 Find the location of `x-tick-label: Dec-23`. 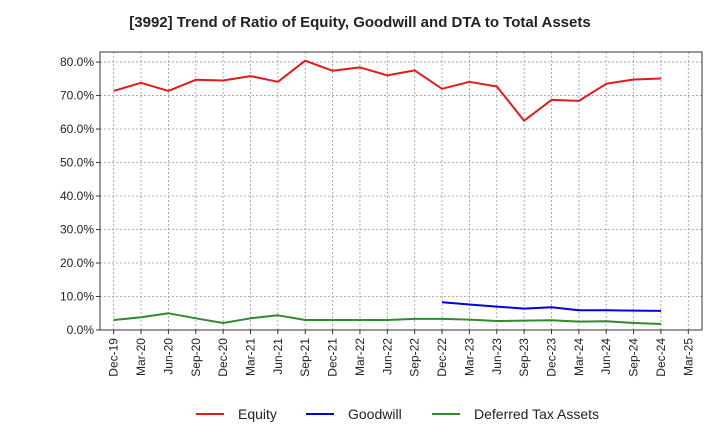

x-tick-label: Dec-23 is located at coordinates (552, 357).